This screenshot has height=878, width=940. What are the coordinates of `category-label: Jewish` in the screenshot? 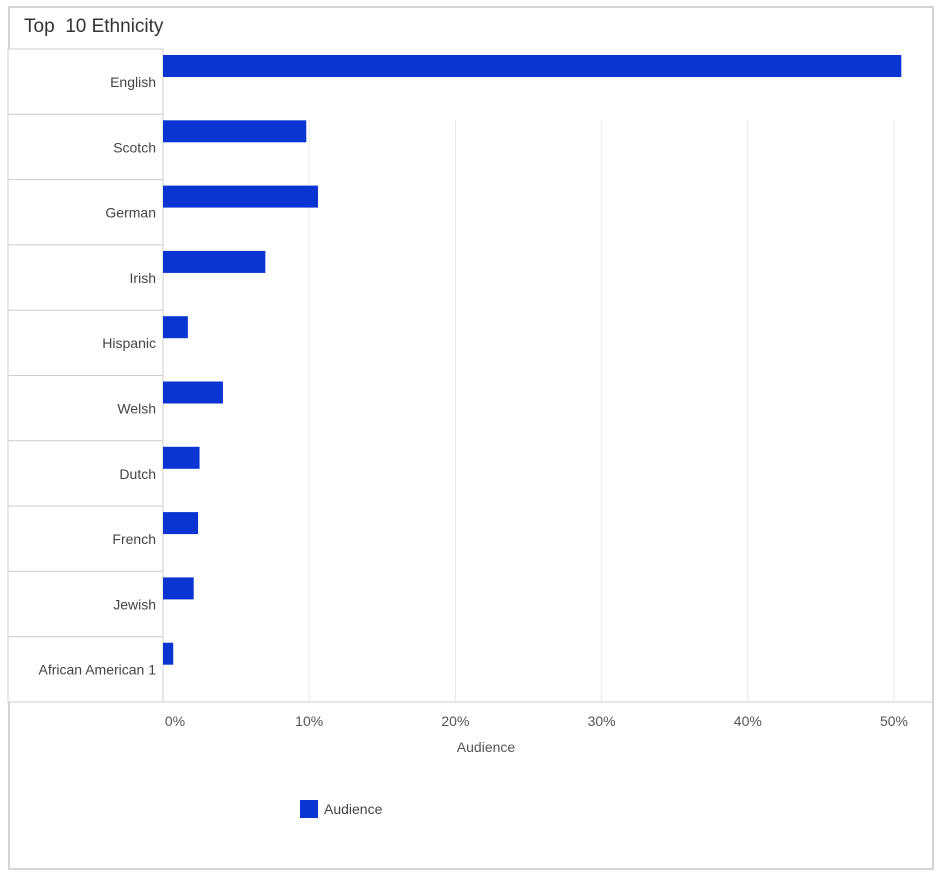 It's located at (134, 604).